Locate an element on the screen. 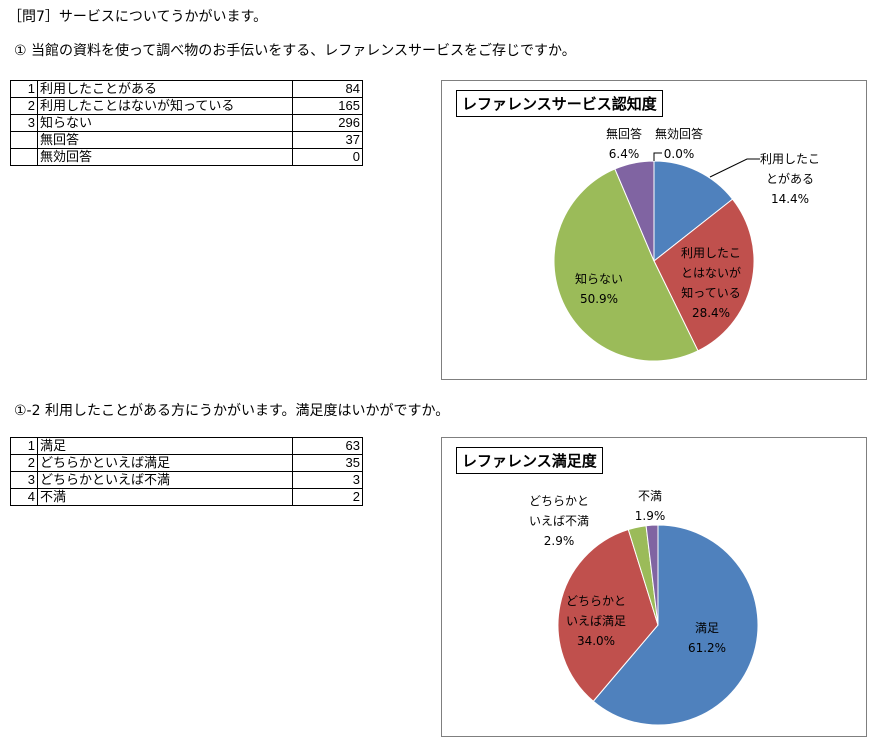 The image size is (891, 753). table-row: 2 利用したことはないが知っている 165 is located at coordinates (186, 106).